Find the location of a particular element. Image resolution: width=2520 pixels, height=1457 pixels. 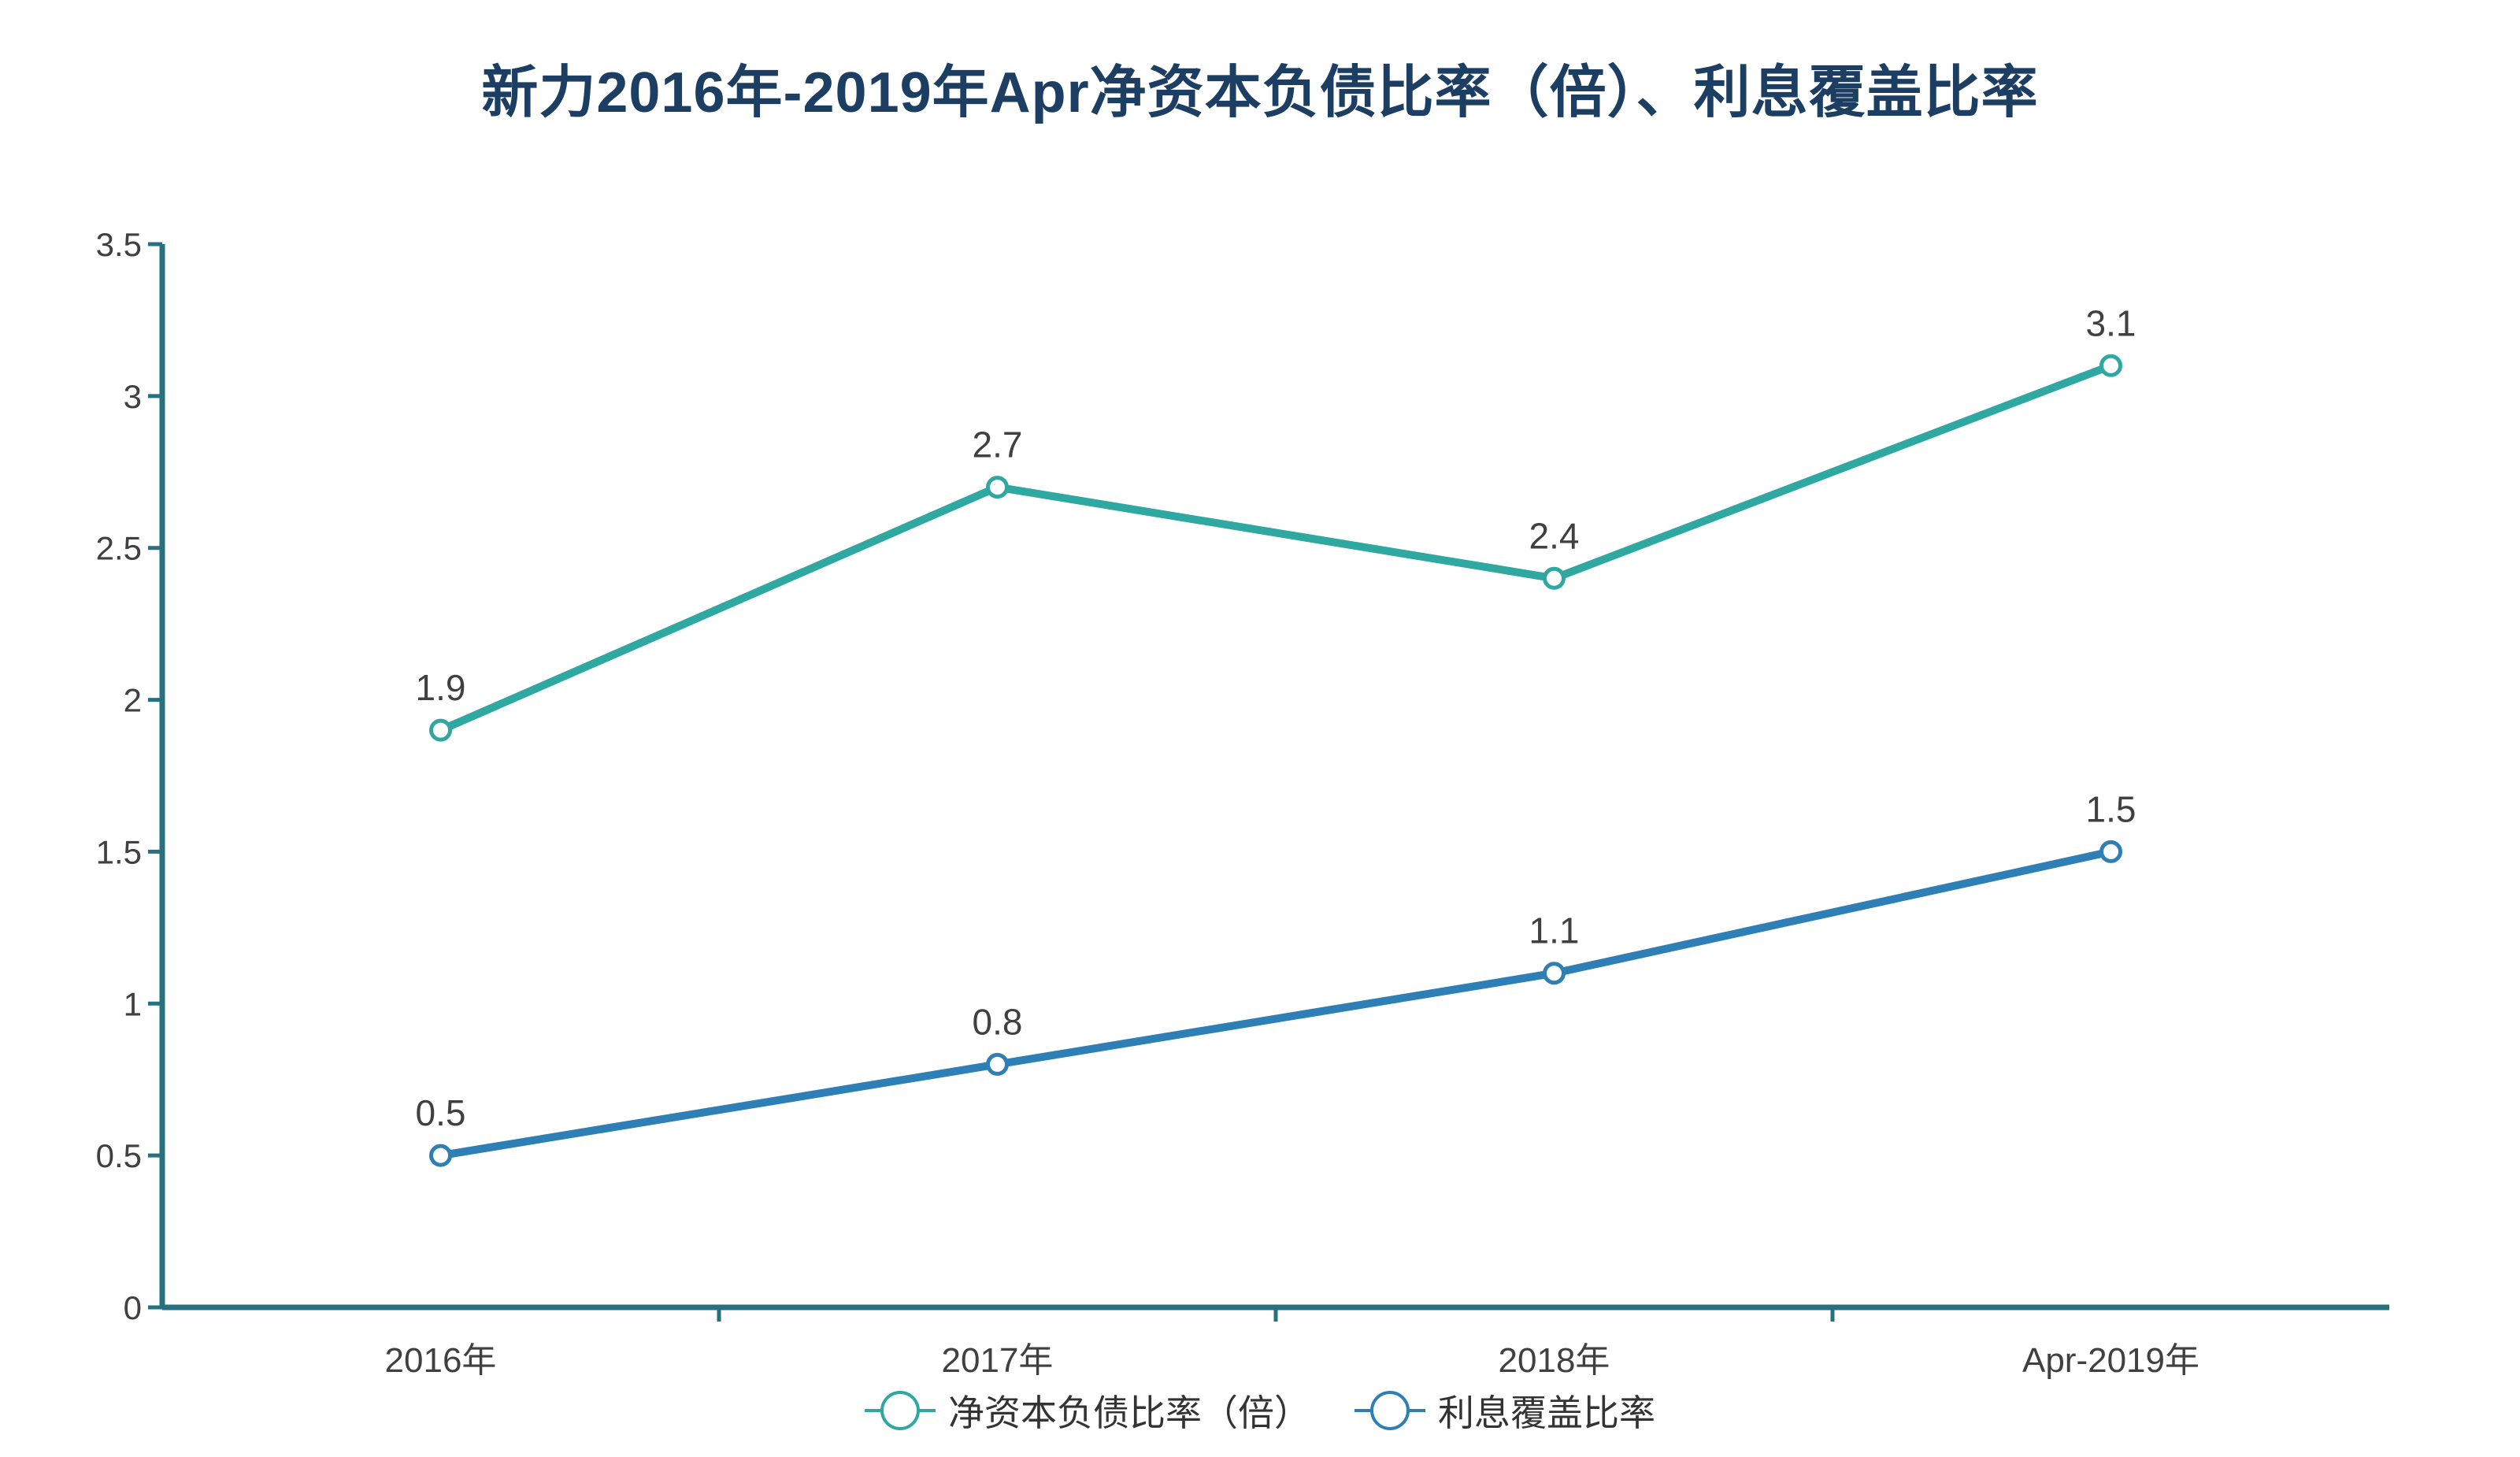

y-axis-tick-label: 0.5 is located at coordinates (119, 1155).